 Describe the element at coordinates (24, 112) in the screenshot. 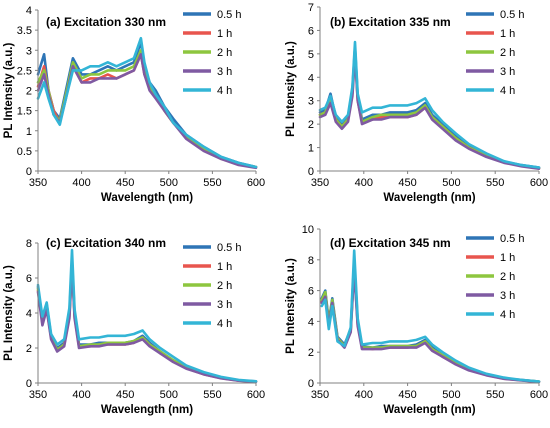

I see `y-tick-label: 1.5` at that location.